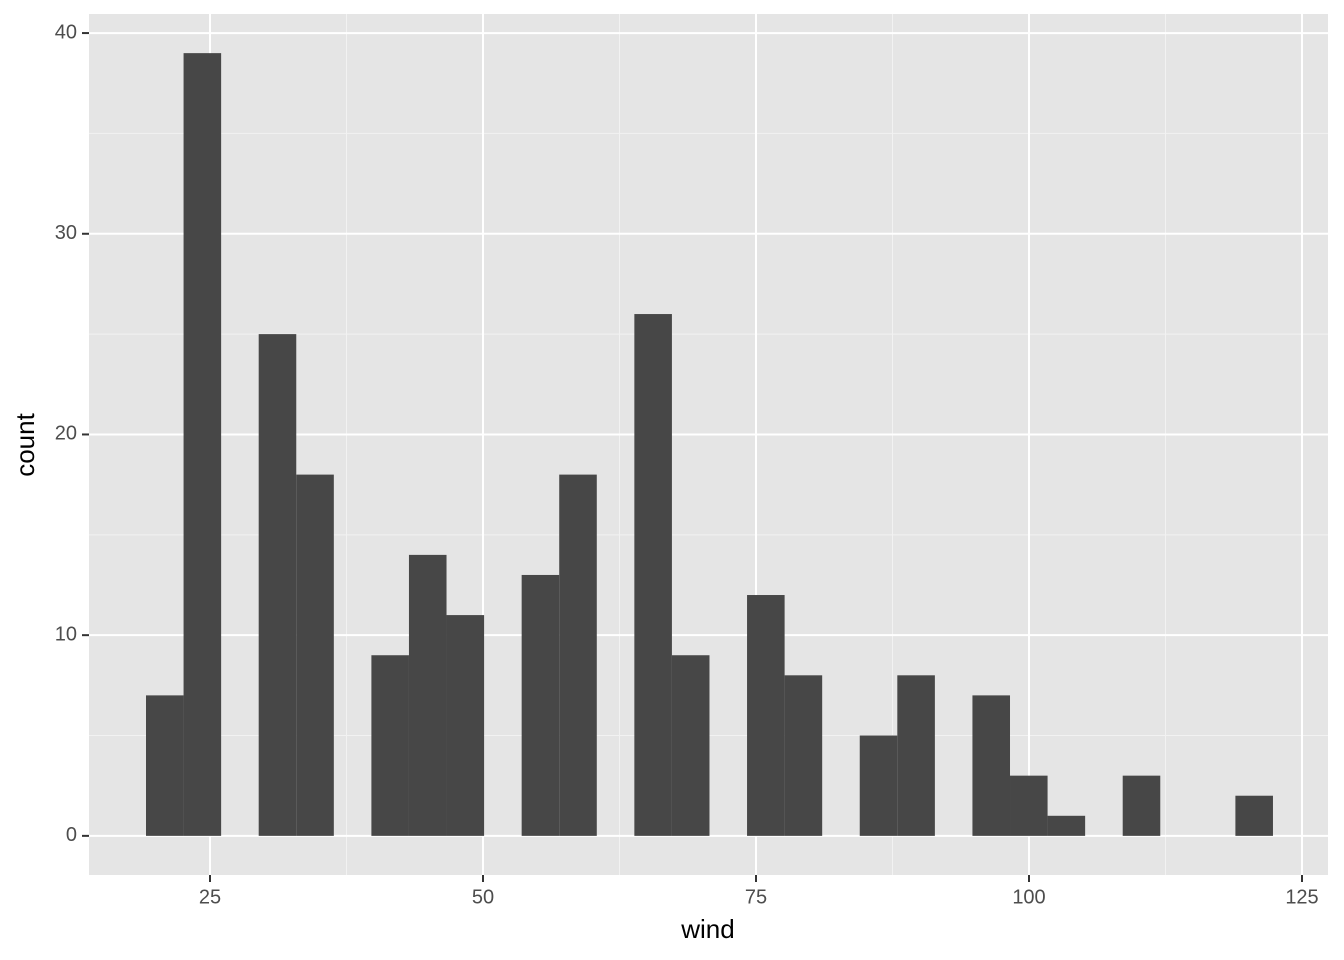 The width and height of the screenshot is (1344, 960). I want to click on x-tick-label: 125, so click(1301, 897).